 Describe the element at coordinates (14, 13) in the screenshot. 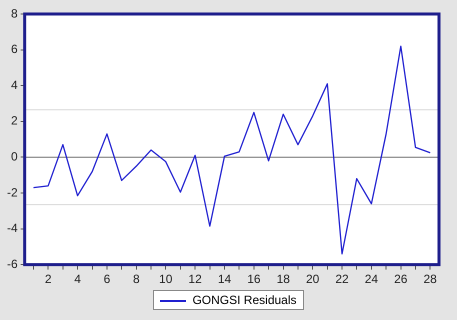

I see `y-tick-label: 8` at that location.